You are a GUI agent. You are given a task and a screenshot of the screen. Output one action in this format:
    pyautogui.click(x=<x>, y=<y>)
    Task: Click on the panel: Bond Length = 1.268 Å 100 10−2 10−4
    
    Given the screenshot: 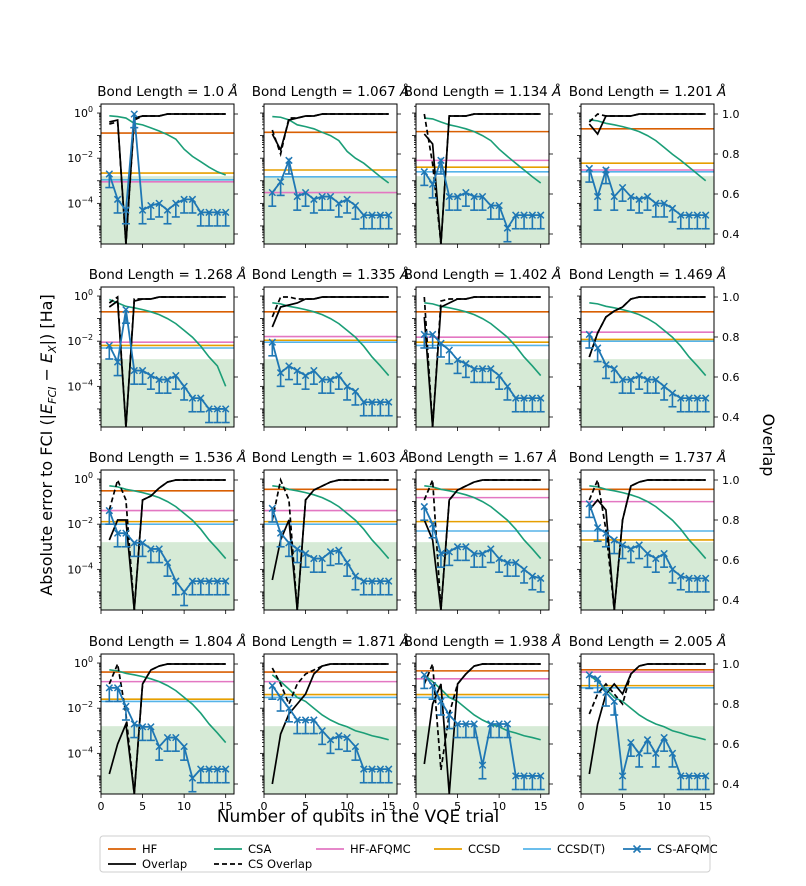 What is the action you would take?
    pyautogui.click(x=156, y=348)
    